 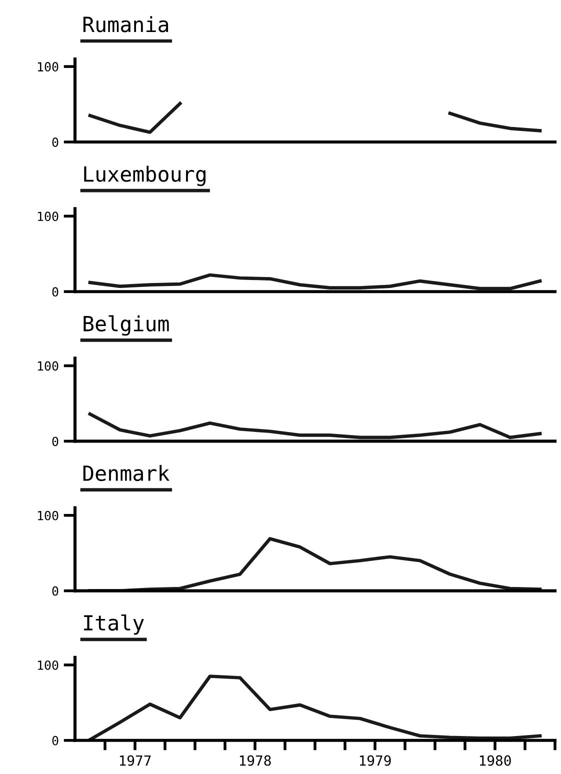 What do you see at coordinates (145, 176) in the screenshot?
I see `chart-title: Luxembourg` at bounding box center [145, 176].